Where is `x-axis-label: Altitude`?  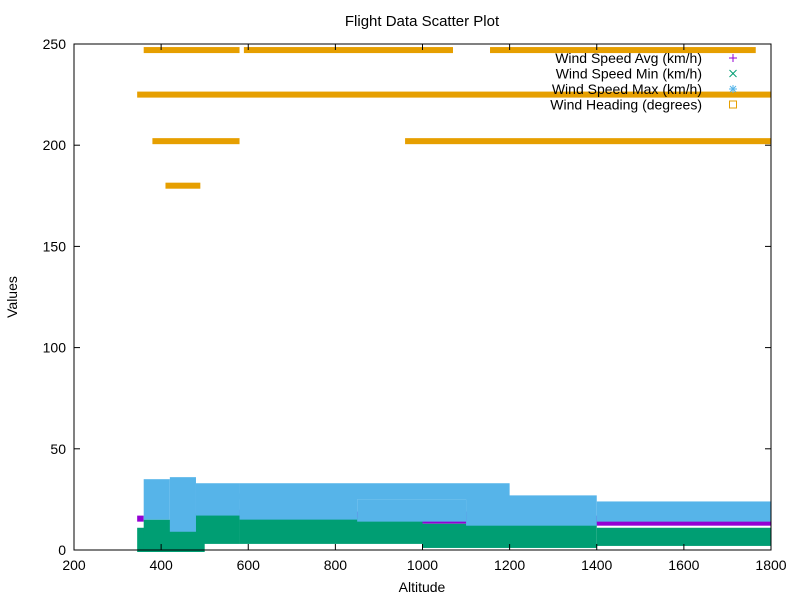 x-axis-label: Altitude is located at coordinates (422, 587).